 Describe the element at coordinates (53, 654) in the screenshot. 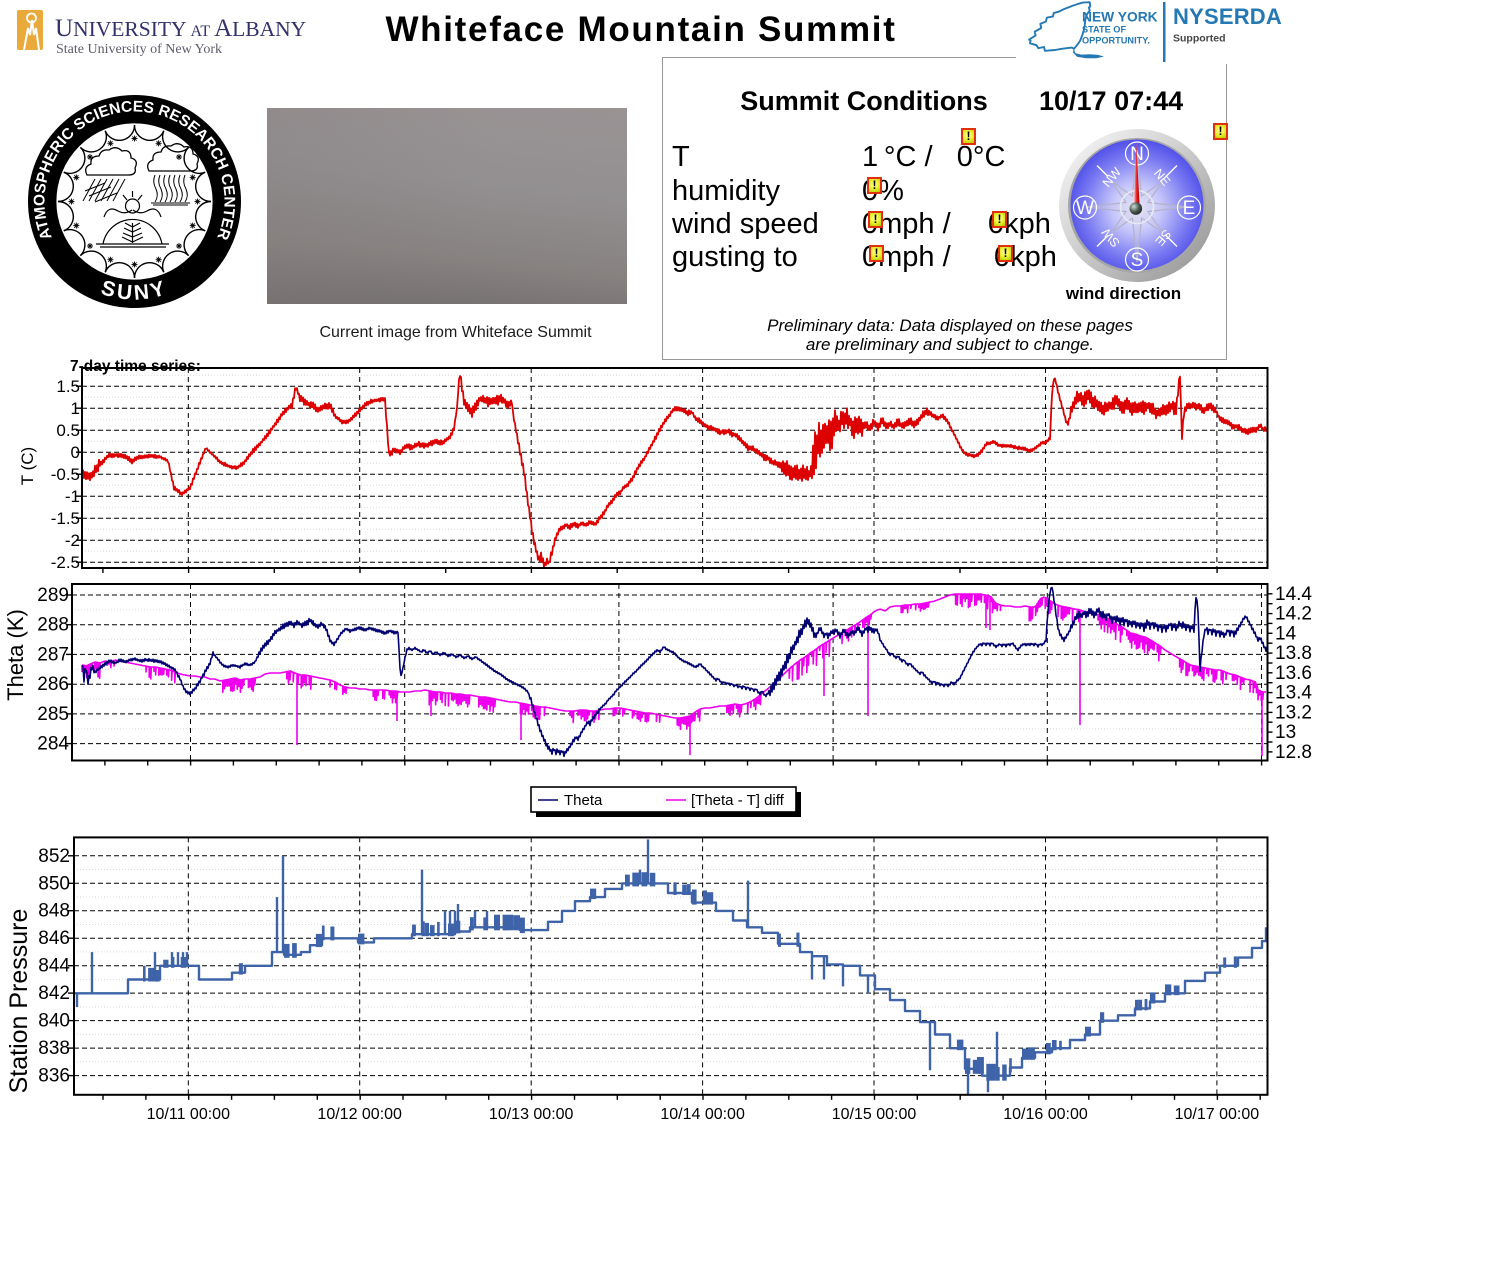

I see `svg-text: 287` at that location.